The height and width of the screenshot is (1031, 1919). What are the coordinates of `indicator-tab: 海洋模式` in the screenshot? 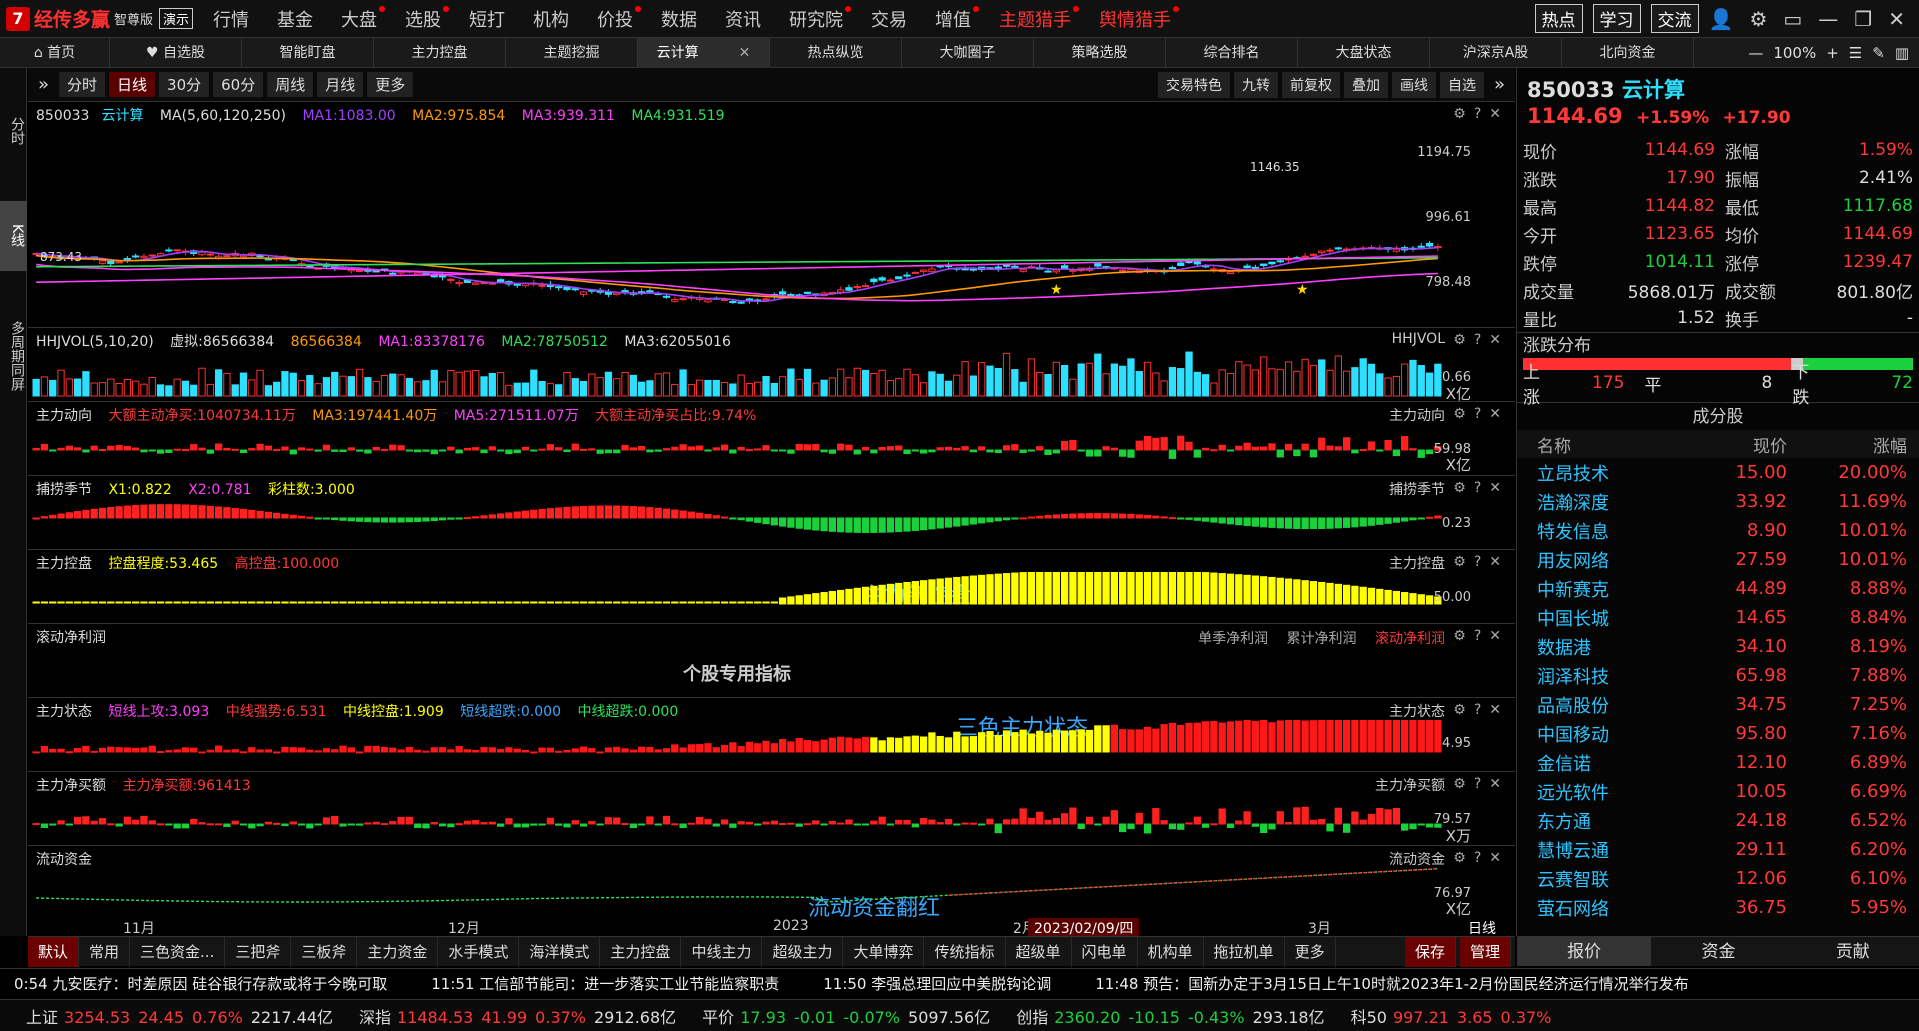 It's located at (560, 951).